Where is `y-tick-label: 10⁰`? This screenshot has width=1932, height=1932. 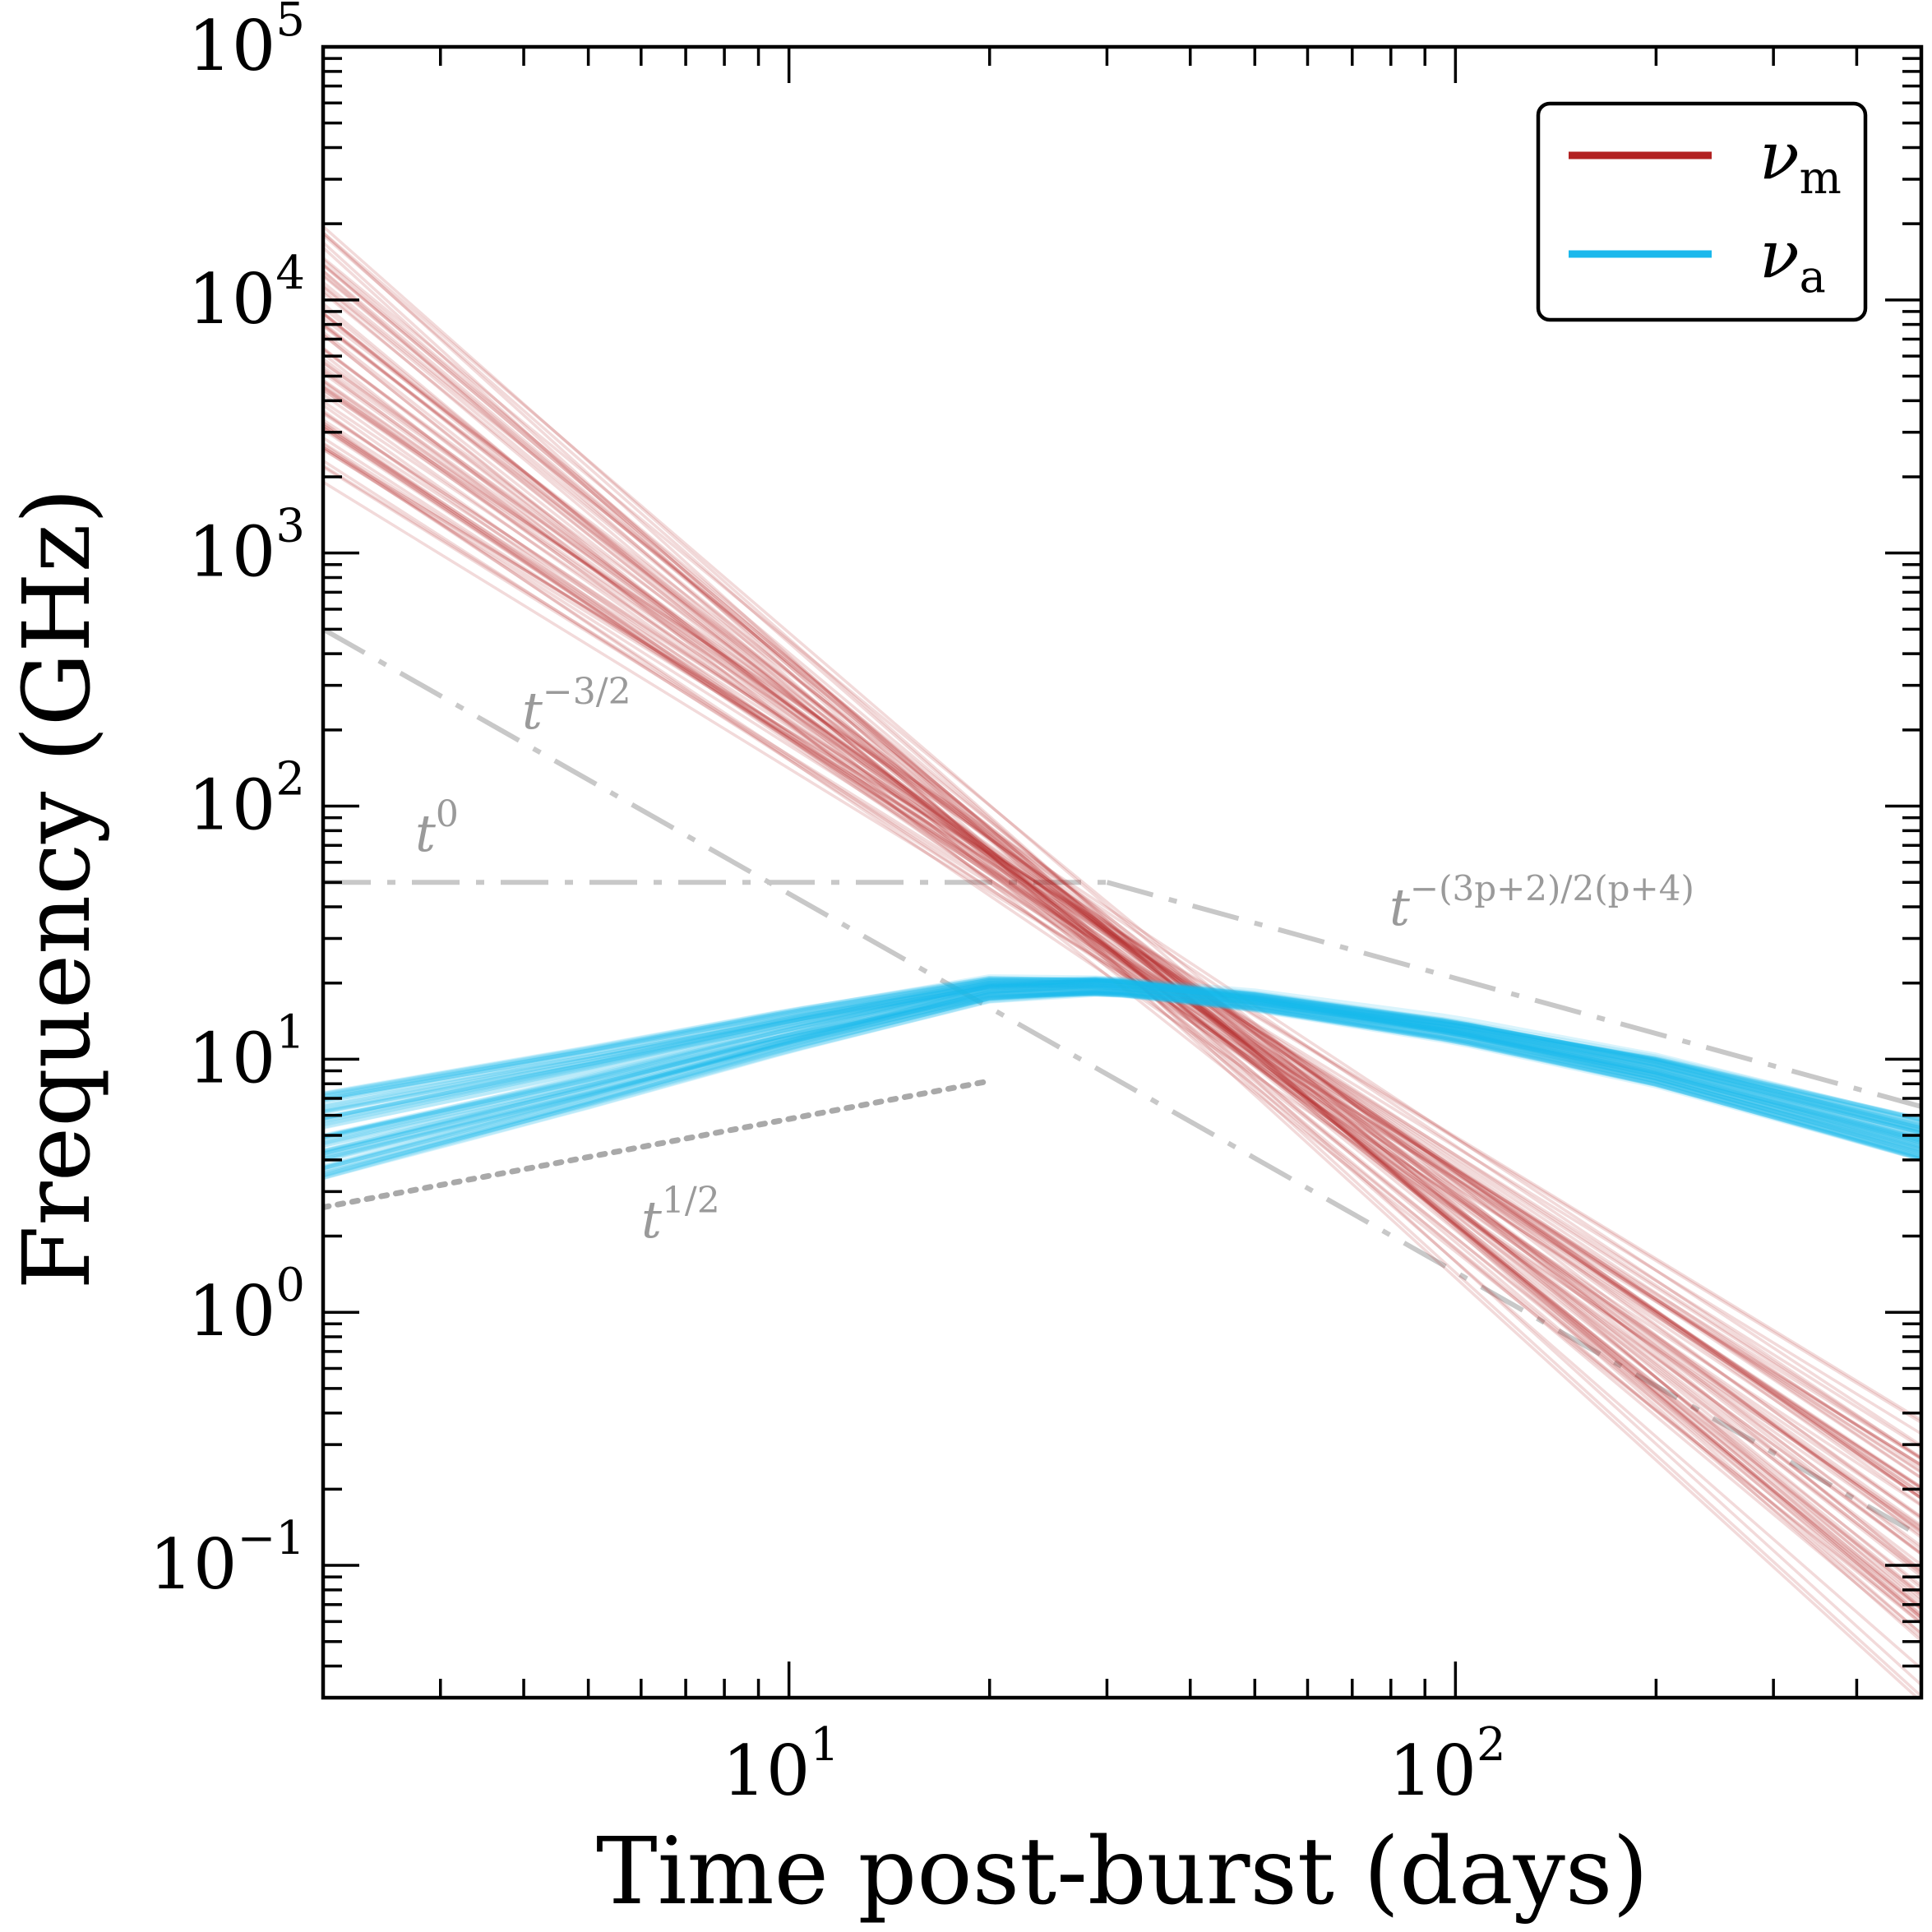
y-tick-label: 10⁰ is located at coordinates (246, 1305).